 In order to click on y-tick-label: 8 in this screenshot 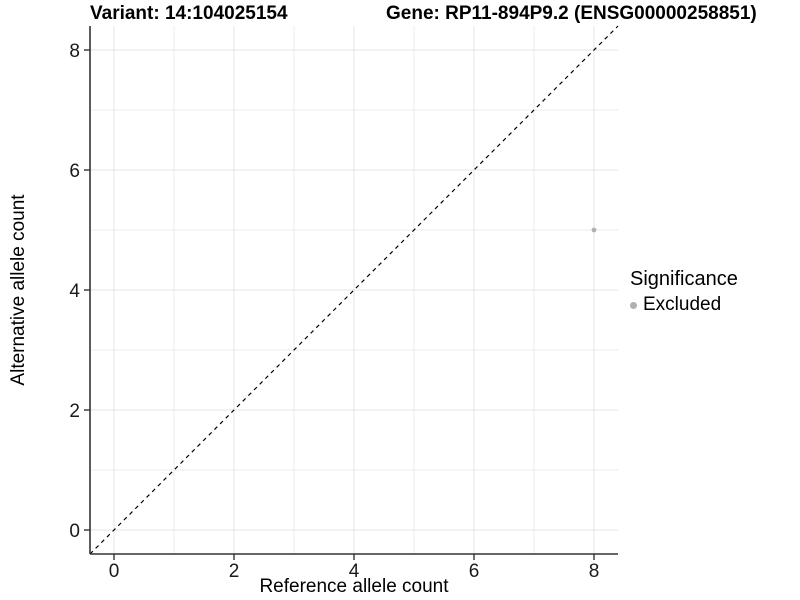, I will do `click(74, 51)`.